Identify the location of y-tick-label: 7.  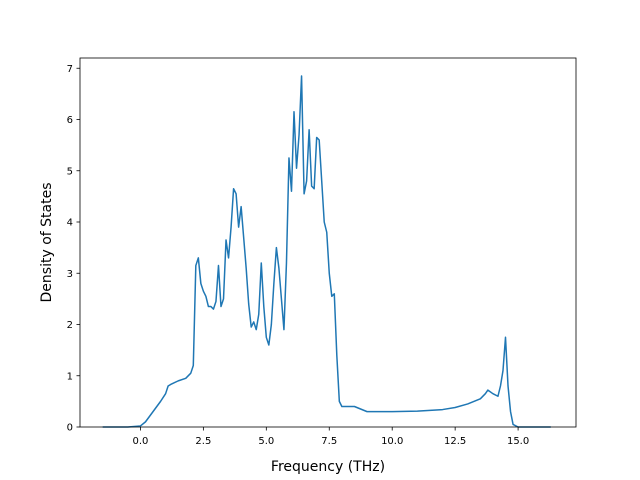
(70, 69).